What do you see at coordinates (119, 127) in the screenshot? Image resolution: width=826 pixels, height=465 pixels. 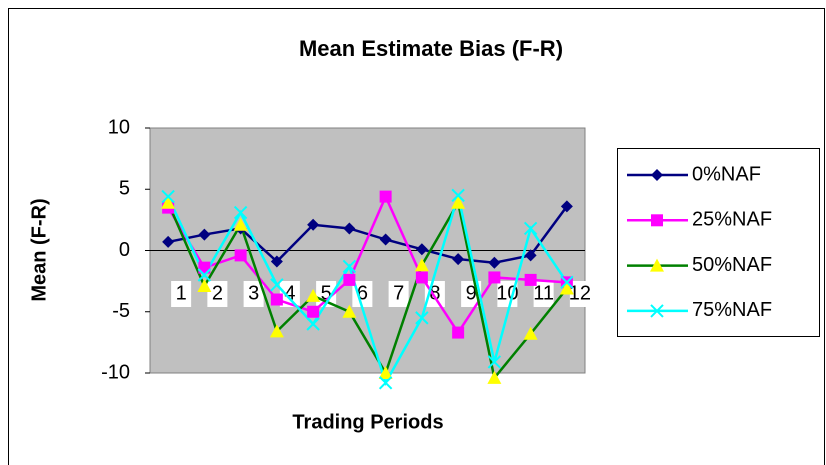 I see `y-tick-label: 10` at bounding box center [119, 127].